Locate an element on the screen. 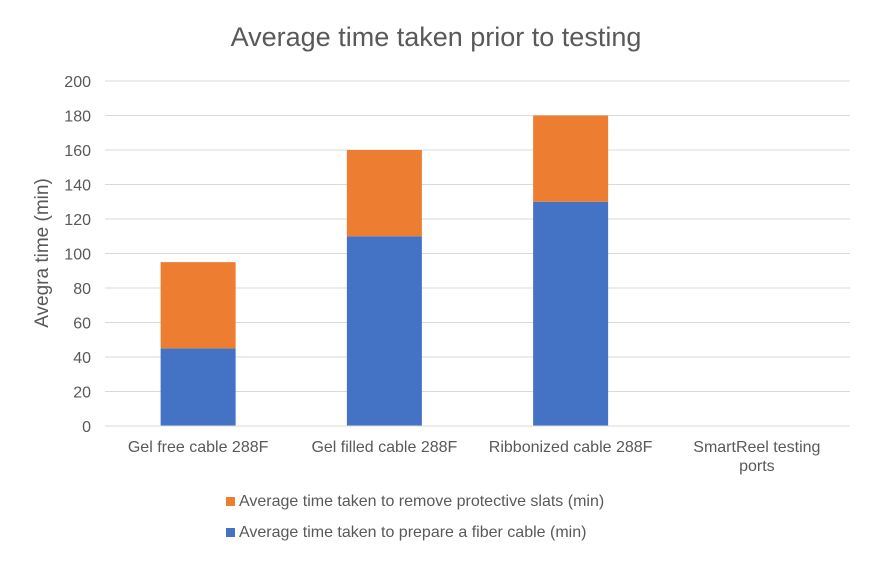  y-axis-ticks: 0 20 40 60 80 100 120 140 160 180 200 is located at coordinates (77, 255).